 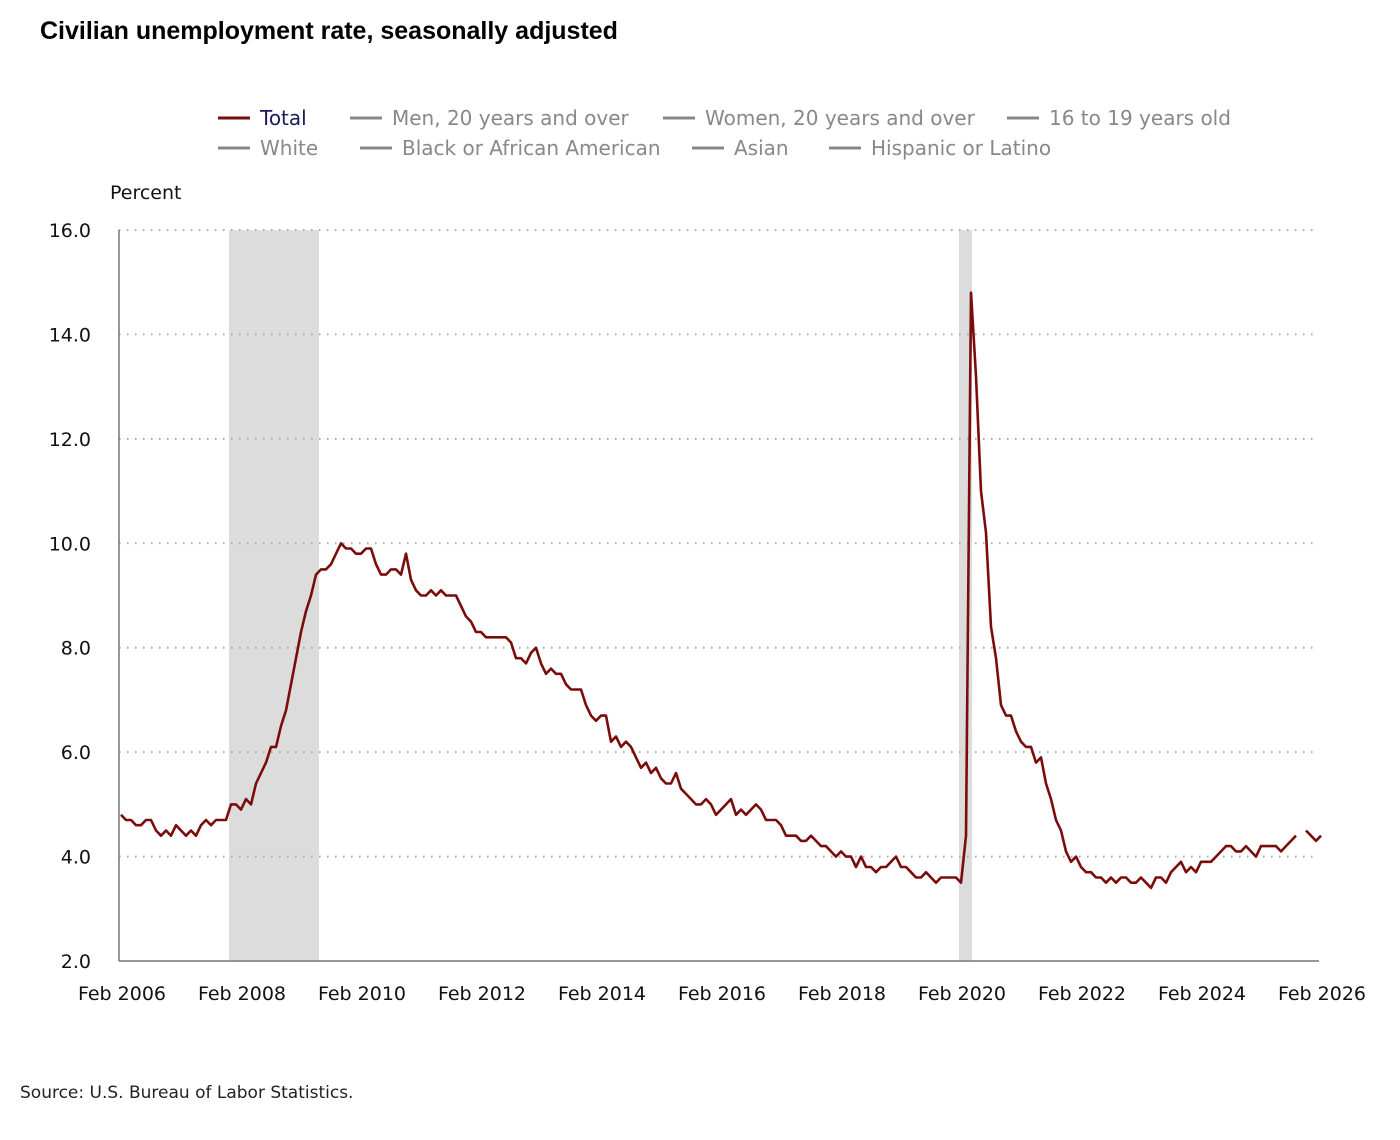 I want to click on y-tick-label: 2.0, so click(x=76, y=962).